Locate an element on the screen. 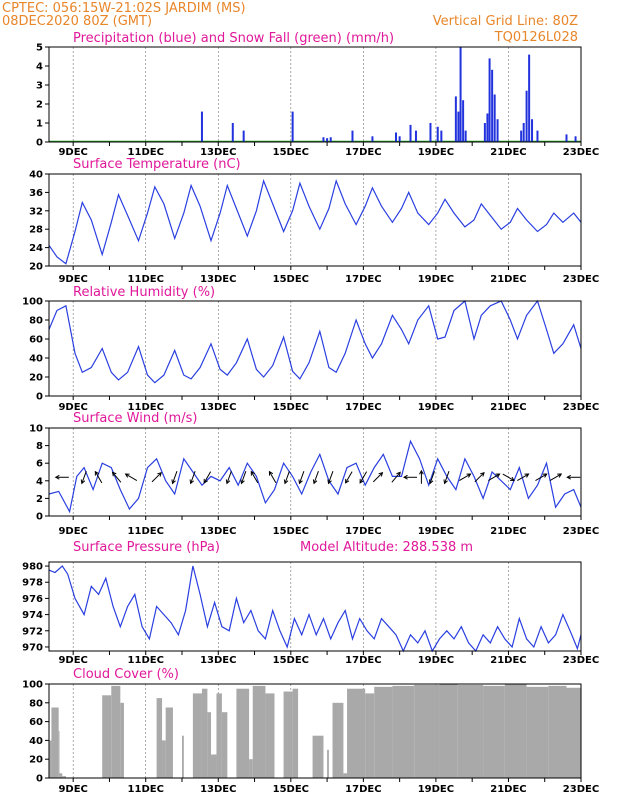 The image size is (618, 800). y-tick-label: 24 is located at coordinates (36, 248).